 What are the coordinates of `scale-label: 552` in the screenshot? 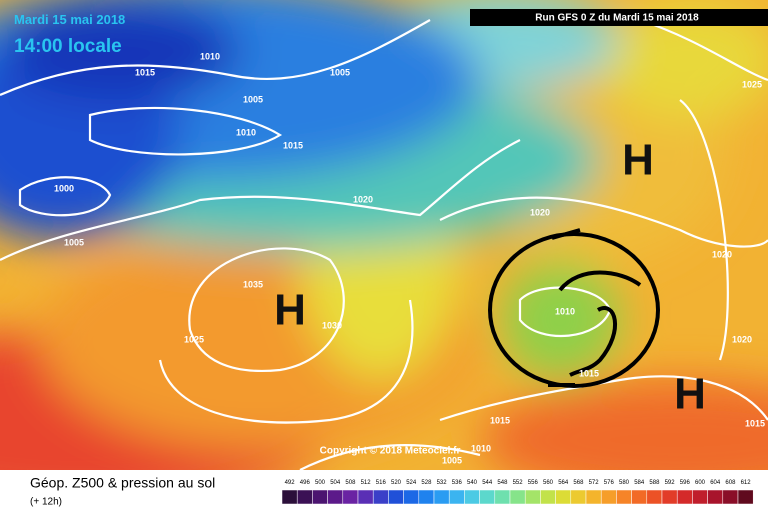 It's located at (518, 483).